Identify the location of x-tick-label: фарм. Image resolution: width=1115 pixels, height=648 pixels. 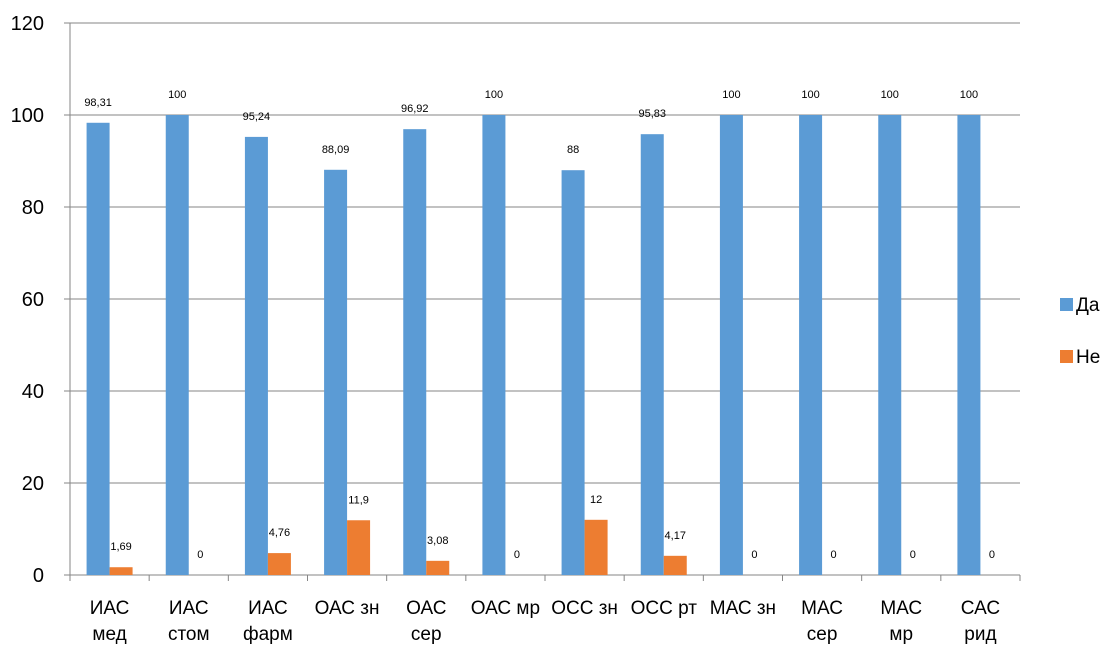
(268, 634).